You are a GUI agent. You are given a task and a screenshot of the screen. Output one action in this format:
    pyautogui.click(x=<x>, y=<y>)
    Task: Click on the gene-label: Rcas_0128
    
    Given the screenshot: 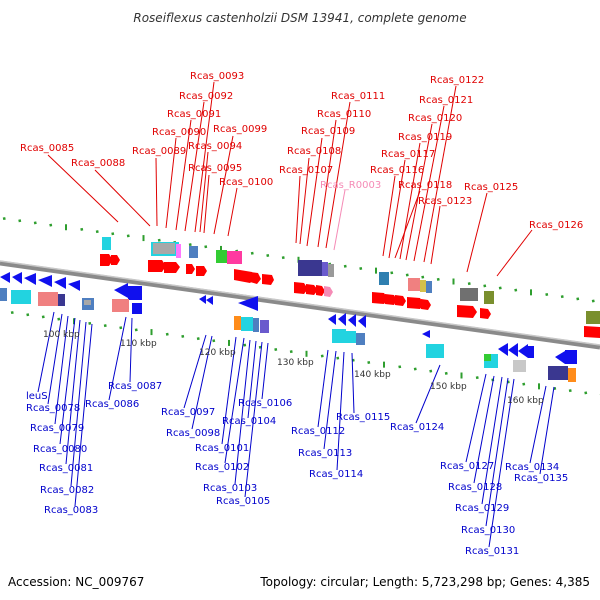 What is the action you would take?
    pyautogui.click(x=475, y=487)
    